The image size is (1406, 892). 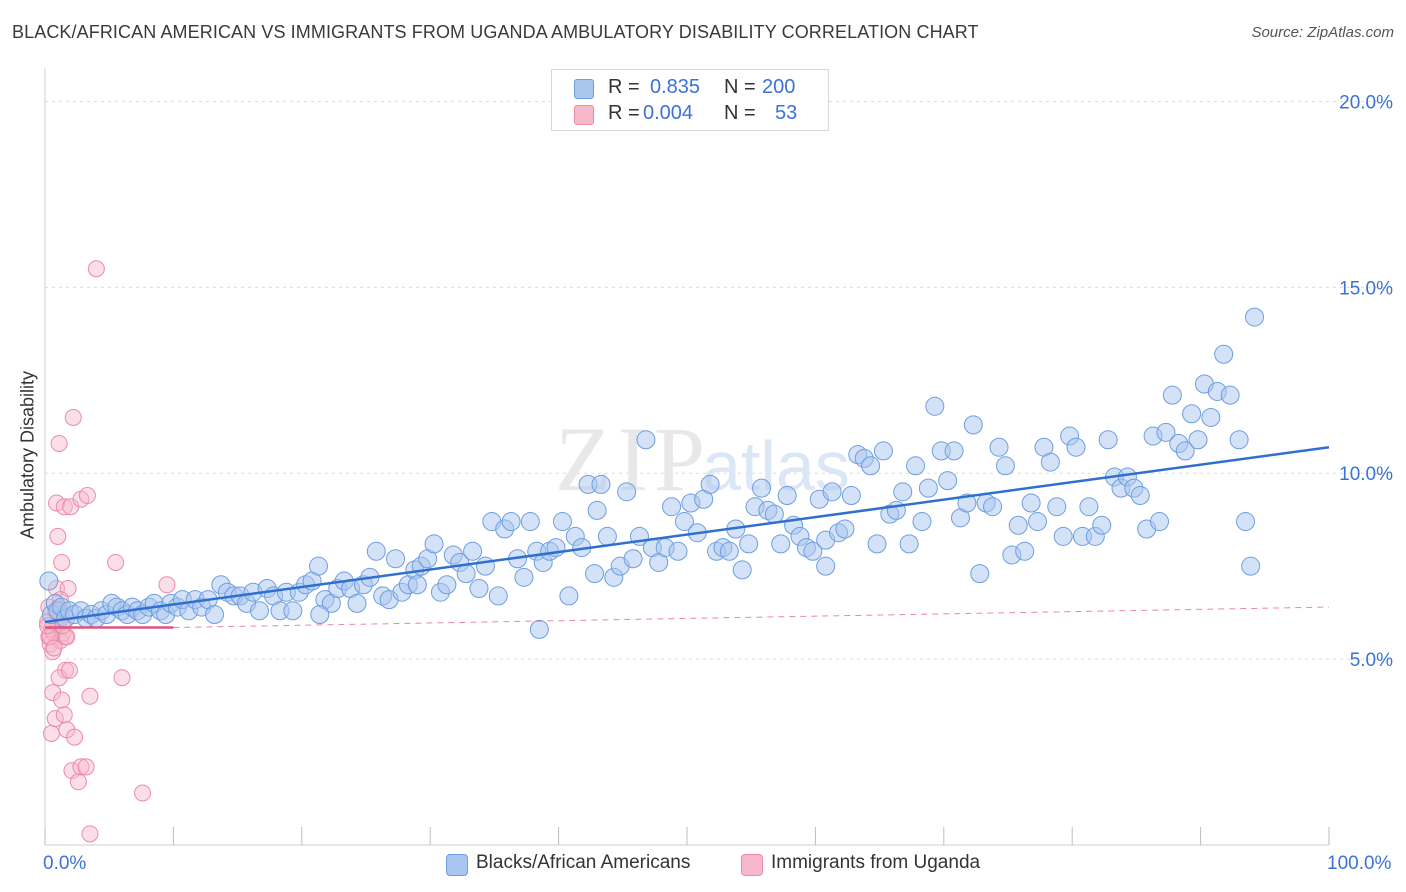 I want to click on blue-swatch, so click(x=584, y=89).